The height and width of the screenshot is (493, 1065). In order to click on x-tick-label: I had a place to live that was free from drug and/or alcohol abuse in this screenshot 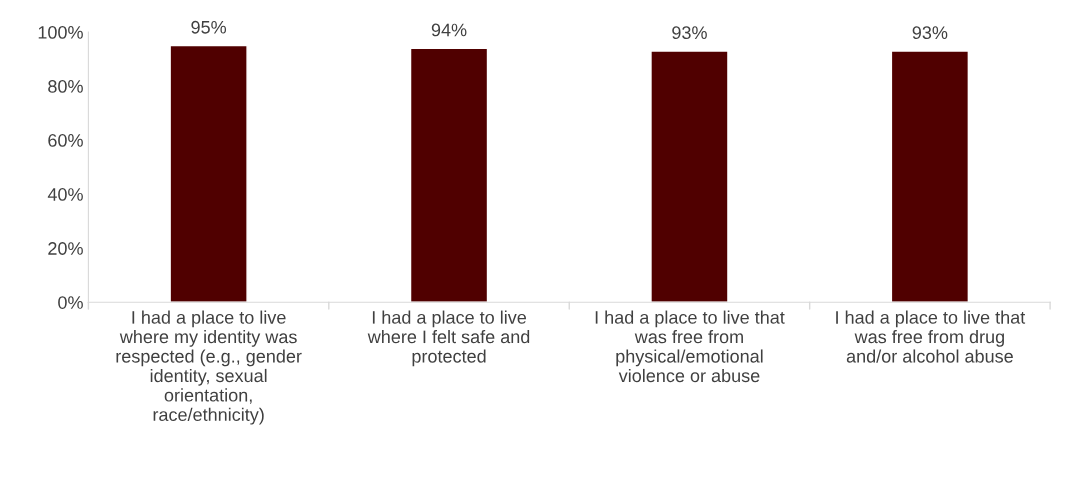, I will do `click(931, 336)`.